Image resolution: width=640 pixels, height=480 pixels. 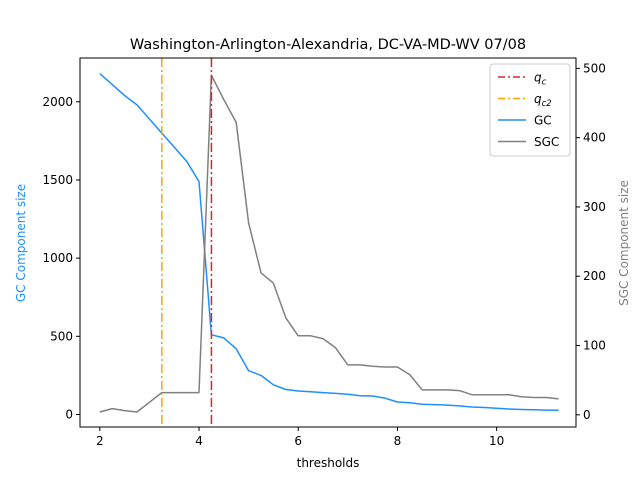 I want to click on y-right-tick-label: 200, so click(x=594, y=276).